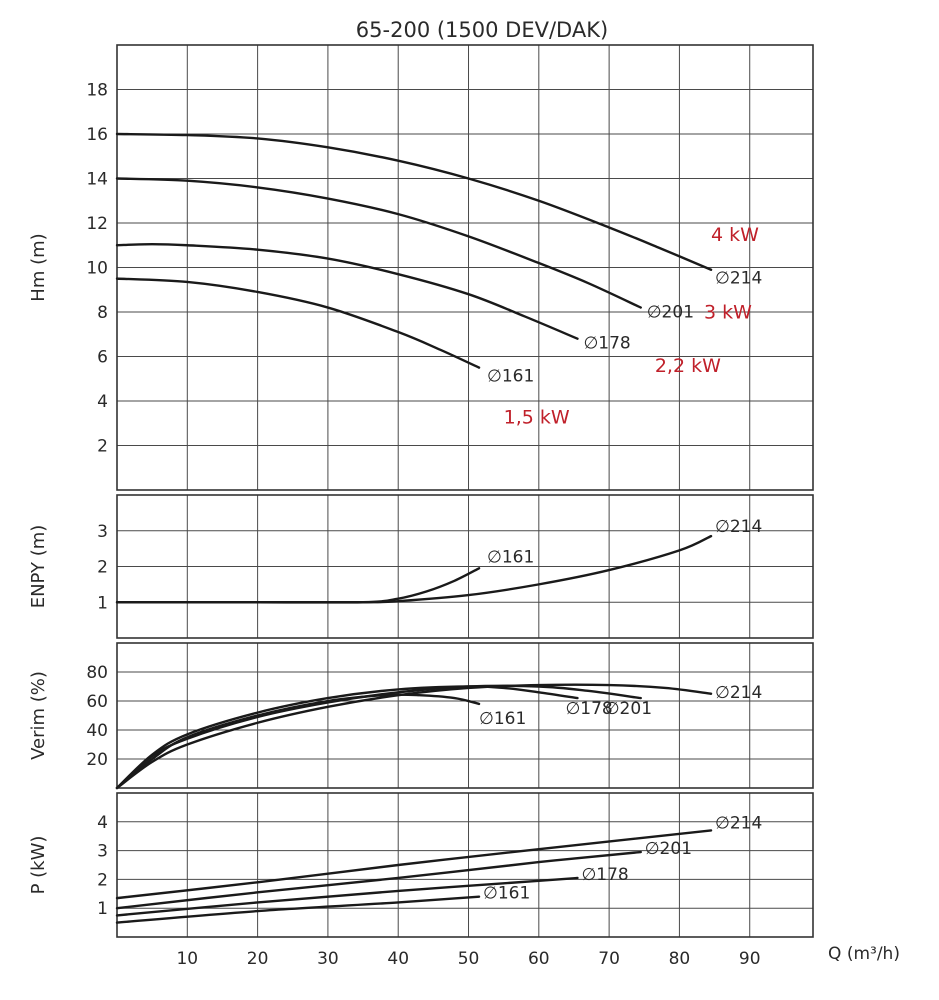 Image resolution: width=939 pixels, height=1000 pixels. Describe the element at coordinates (102, 313) in the screenshot. I see `y-tick-label: 8` at that location.